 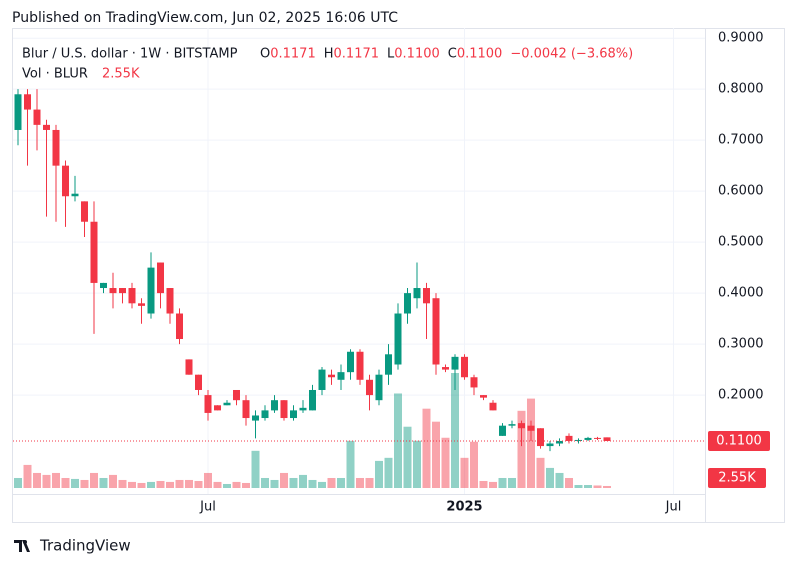 I want to click on y-tick-label: 0.2000, so click(x=741, y=395).